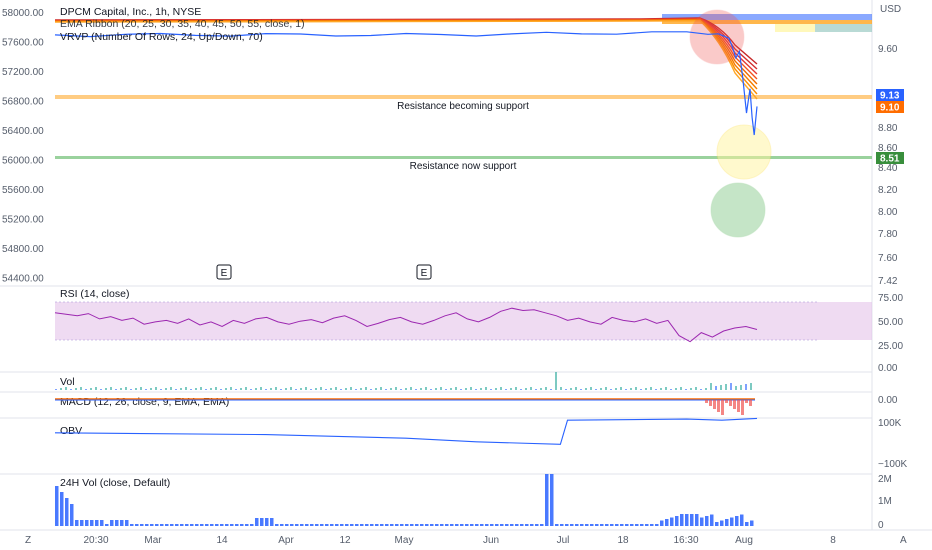 This screenshot has width=932, height=550. I want to click on obv-tick: 100K, so click(890, 423).